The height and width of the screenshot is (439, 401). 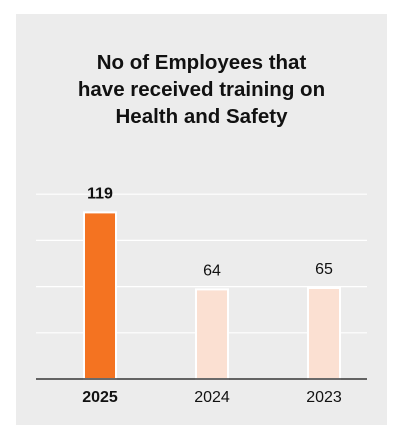 What do you see at coordinates (212, 270) in the screenshot?
I see `data-label-2024: 64` at bounding box center [212, 270].